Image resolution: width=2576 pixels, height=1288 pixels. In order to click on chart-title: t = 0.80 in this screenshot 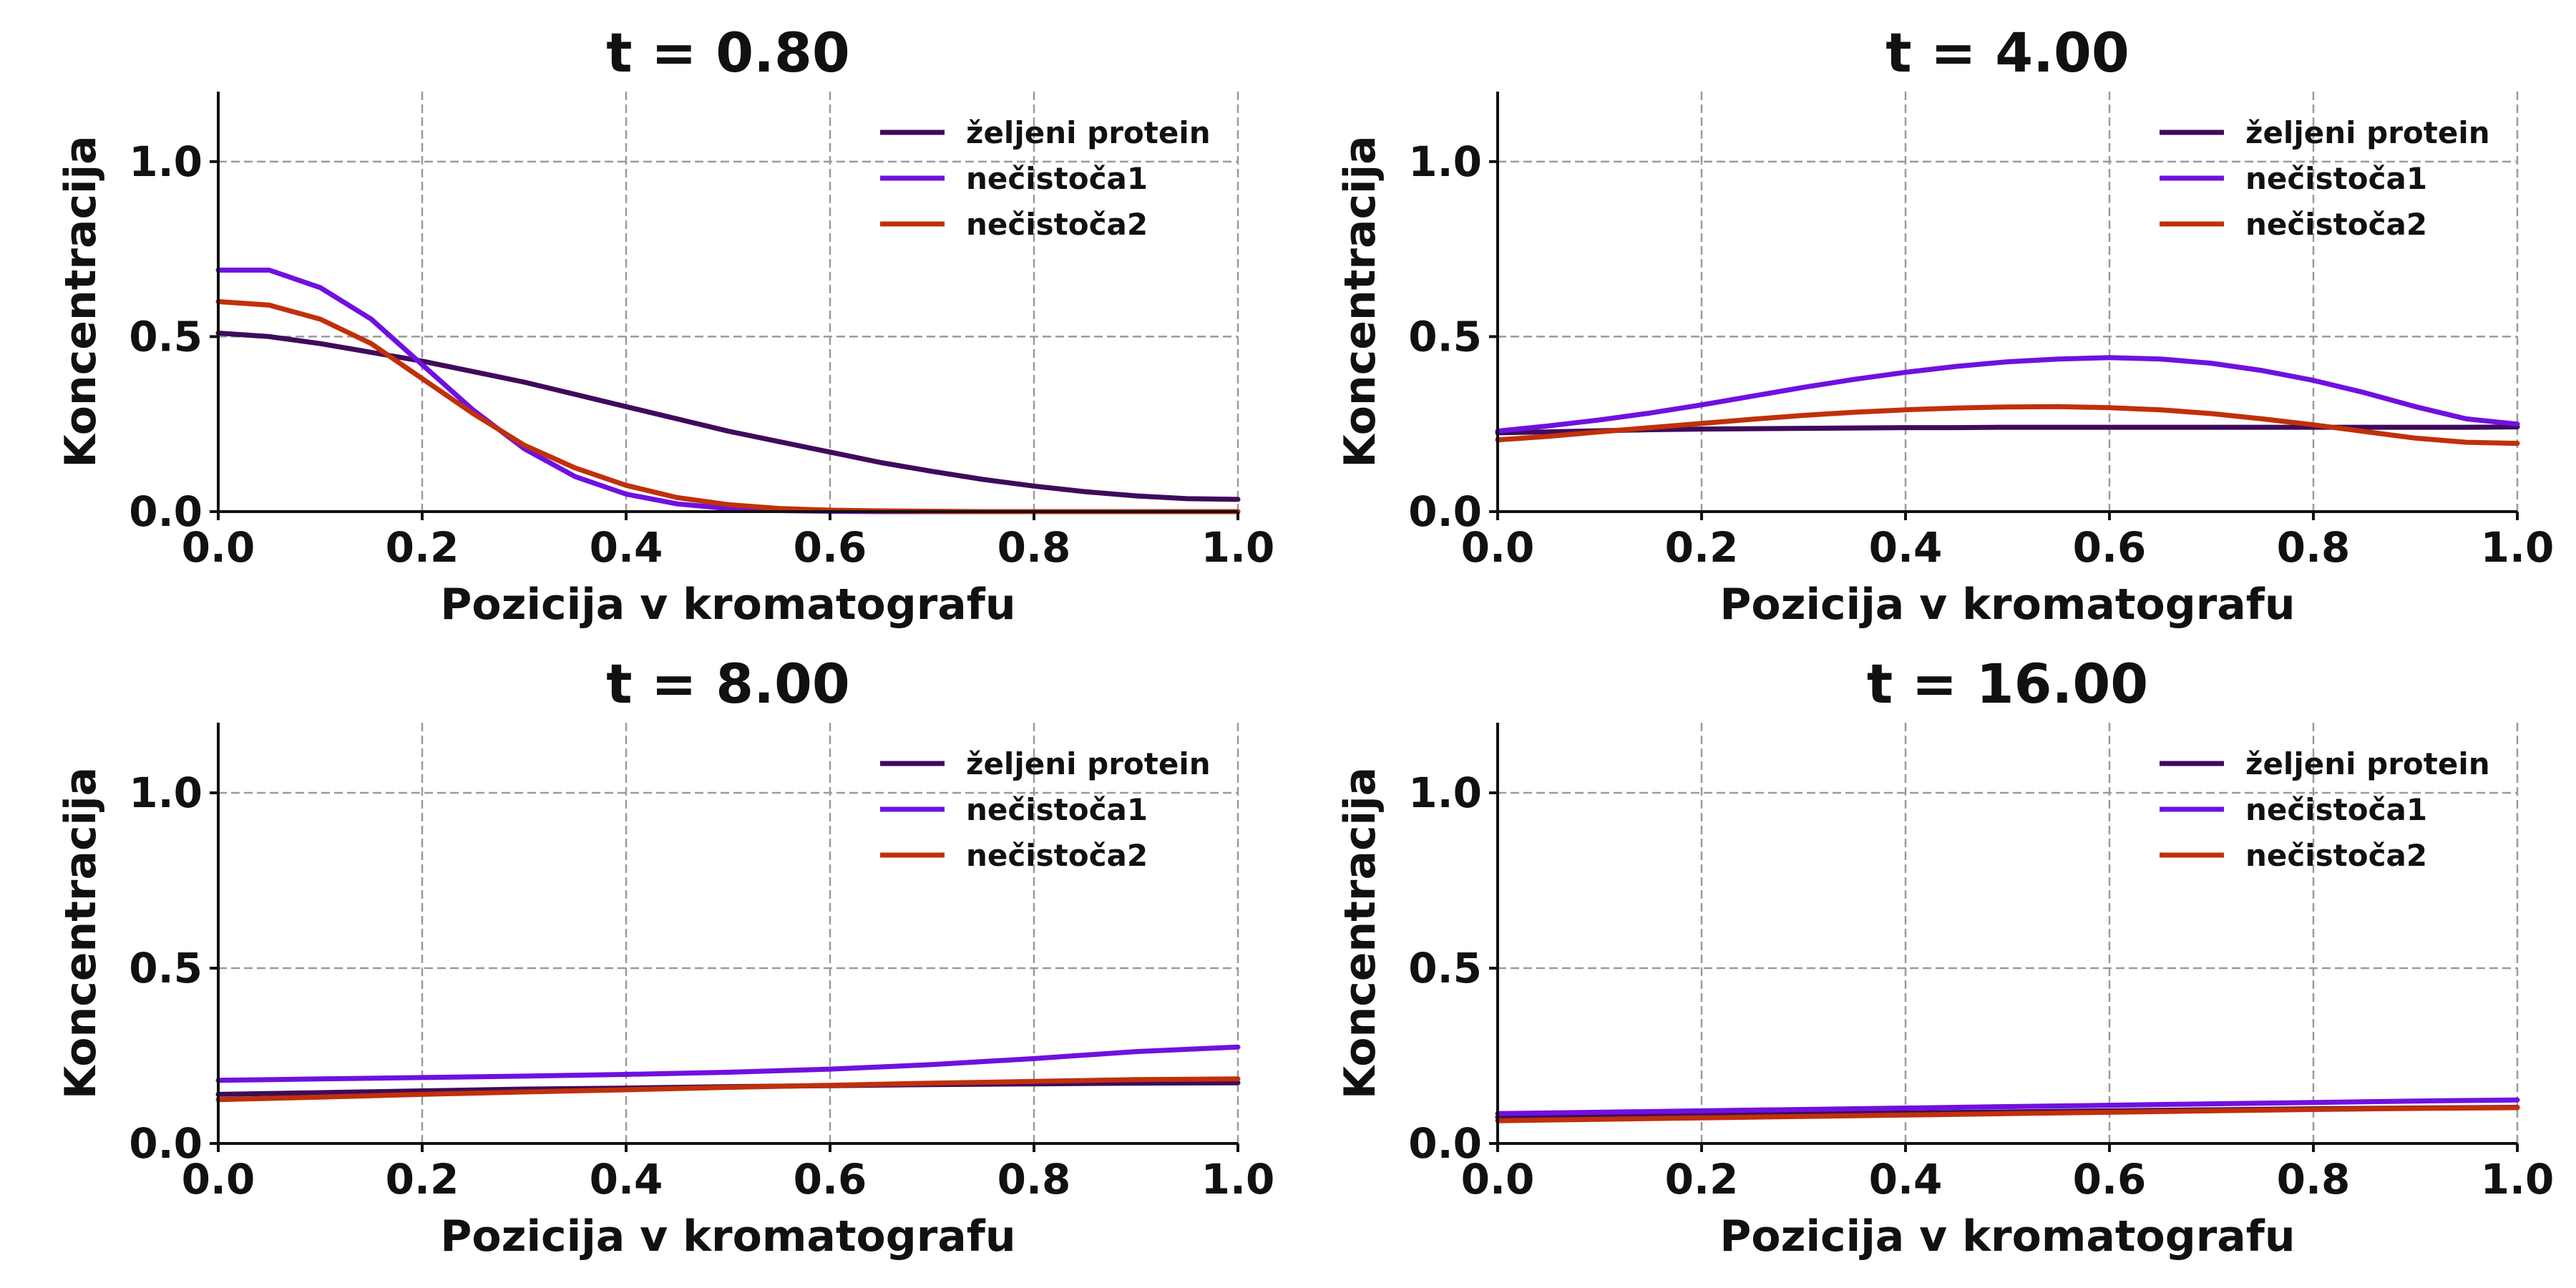, I will do `click(727, 52)`.